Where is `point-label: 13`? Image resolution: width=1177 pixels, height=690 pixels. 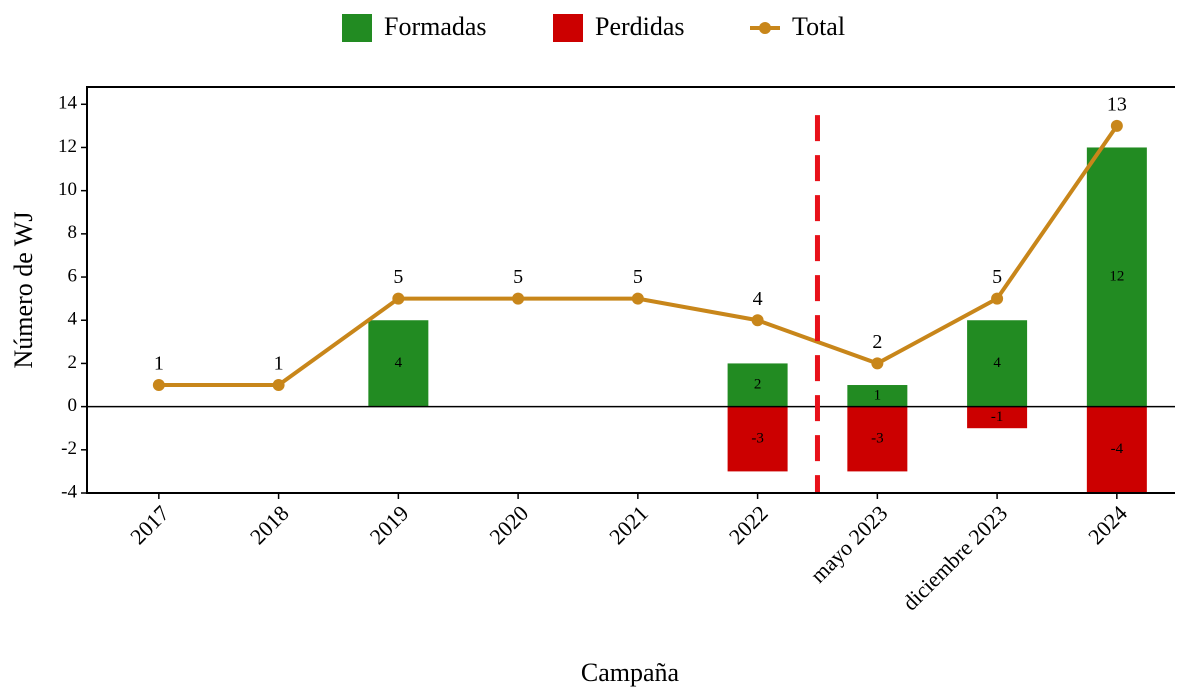
point-label: 13 is located at coordinates (1117, 104).